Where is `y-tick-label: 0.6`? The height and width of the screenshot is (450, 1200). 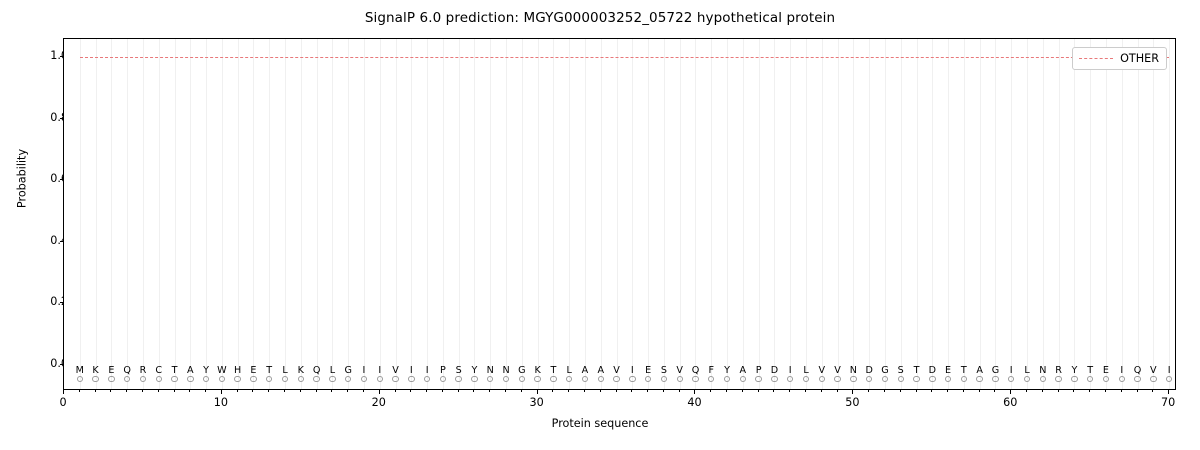
y-tick-label: 0.6 is located at coordinates (59, 179).